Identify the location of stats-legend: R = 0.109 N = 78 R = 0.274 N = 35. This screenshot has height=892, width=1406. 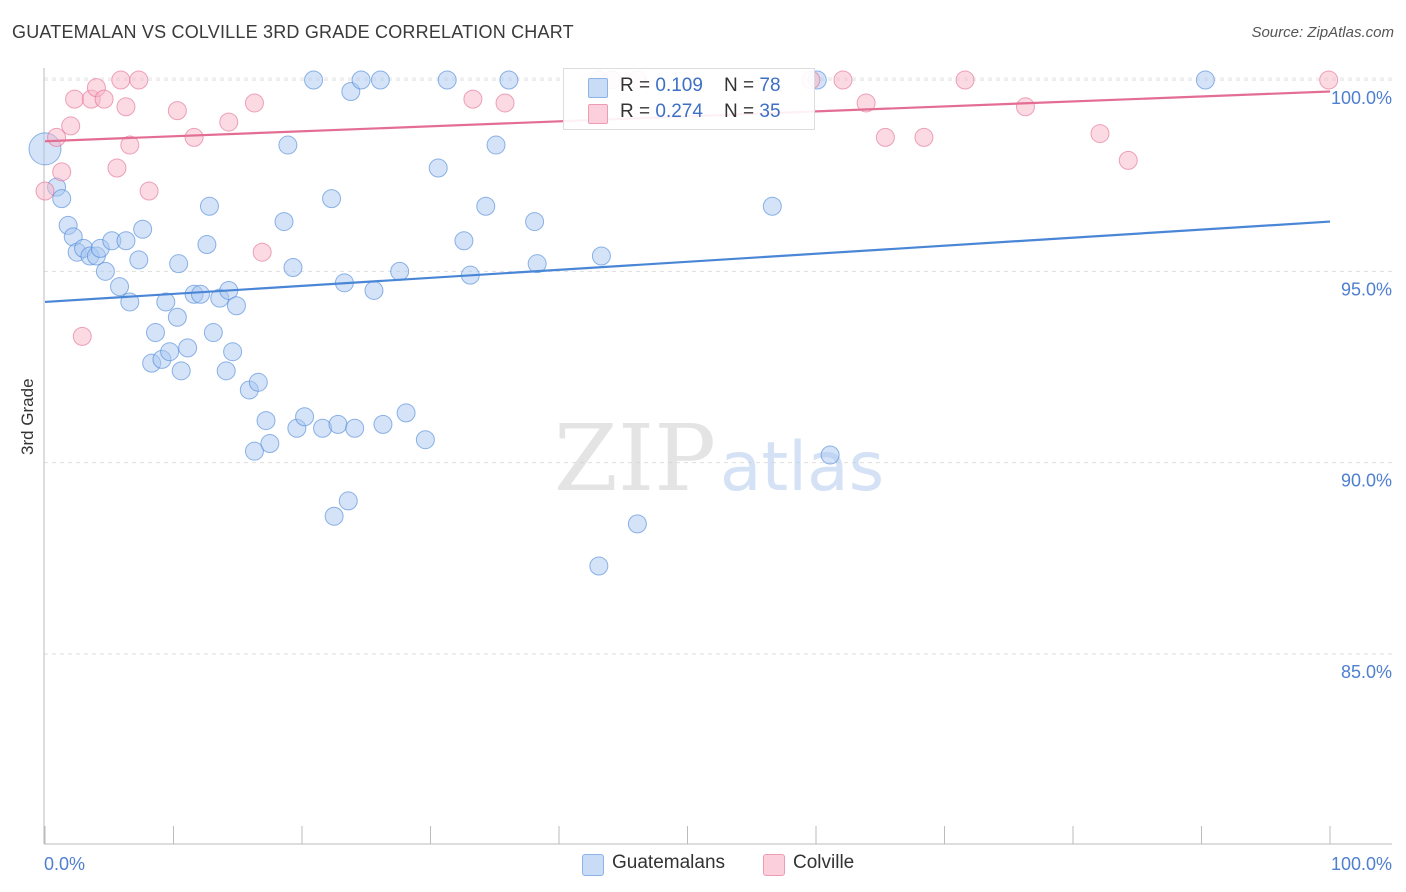
(689, 99).